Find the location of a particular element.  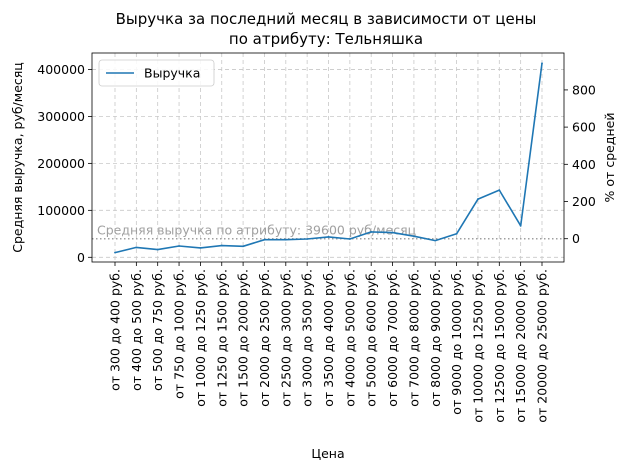

x-tick-label: от 3500 до 4000 руб. is located at coordinates (328, 338).